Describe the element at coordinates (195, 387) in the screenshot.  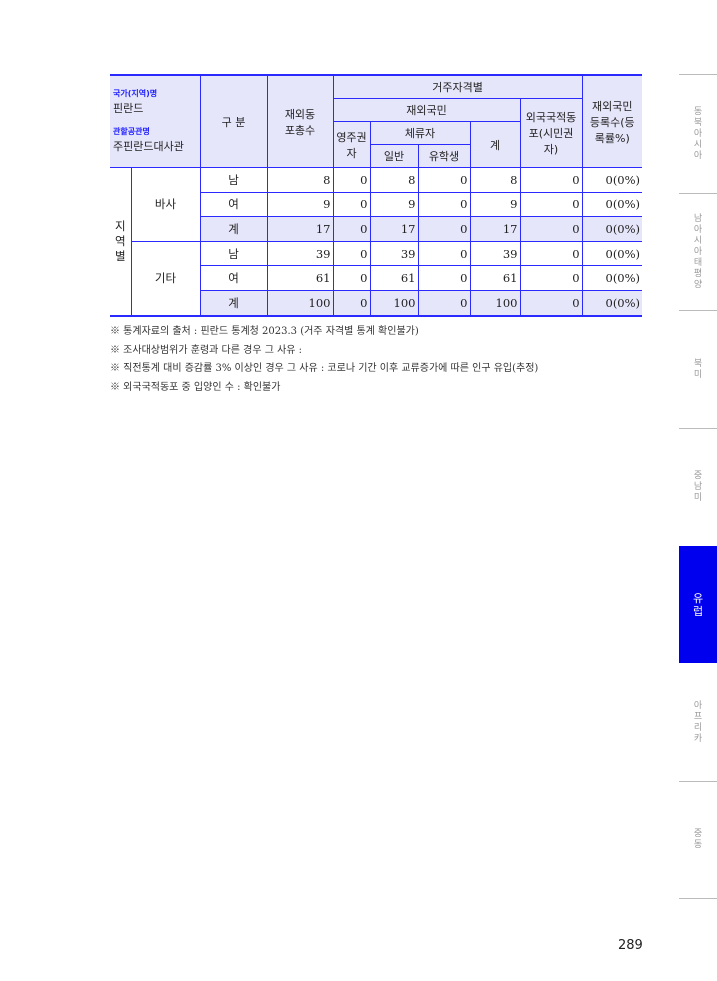
I see `footnote: ※ 외국국적동포 중 입양인 수 : 확인불가` at that location.